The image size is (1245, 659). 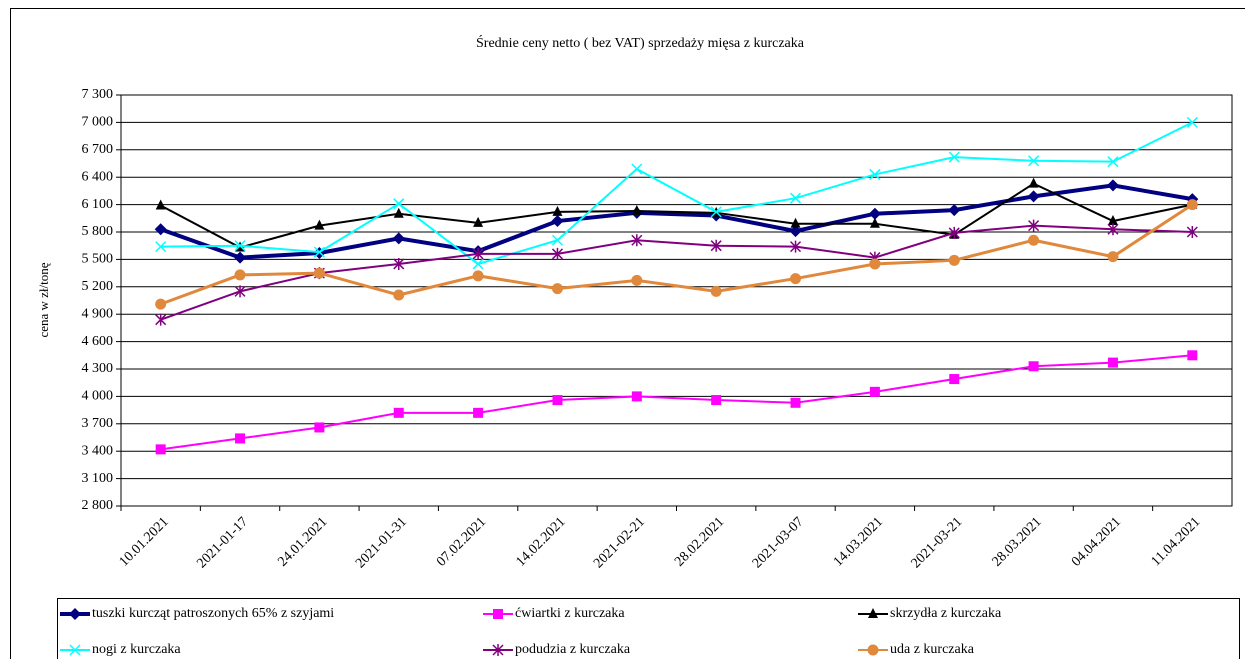 I want to click on y-tick-label: 6 400, so click(x=98, y=176).